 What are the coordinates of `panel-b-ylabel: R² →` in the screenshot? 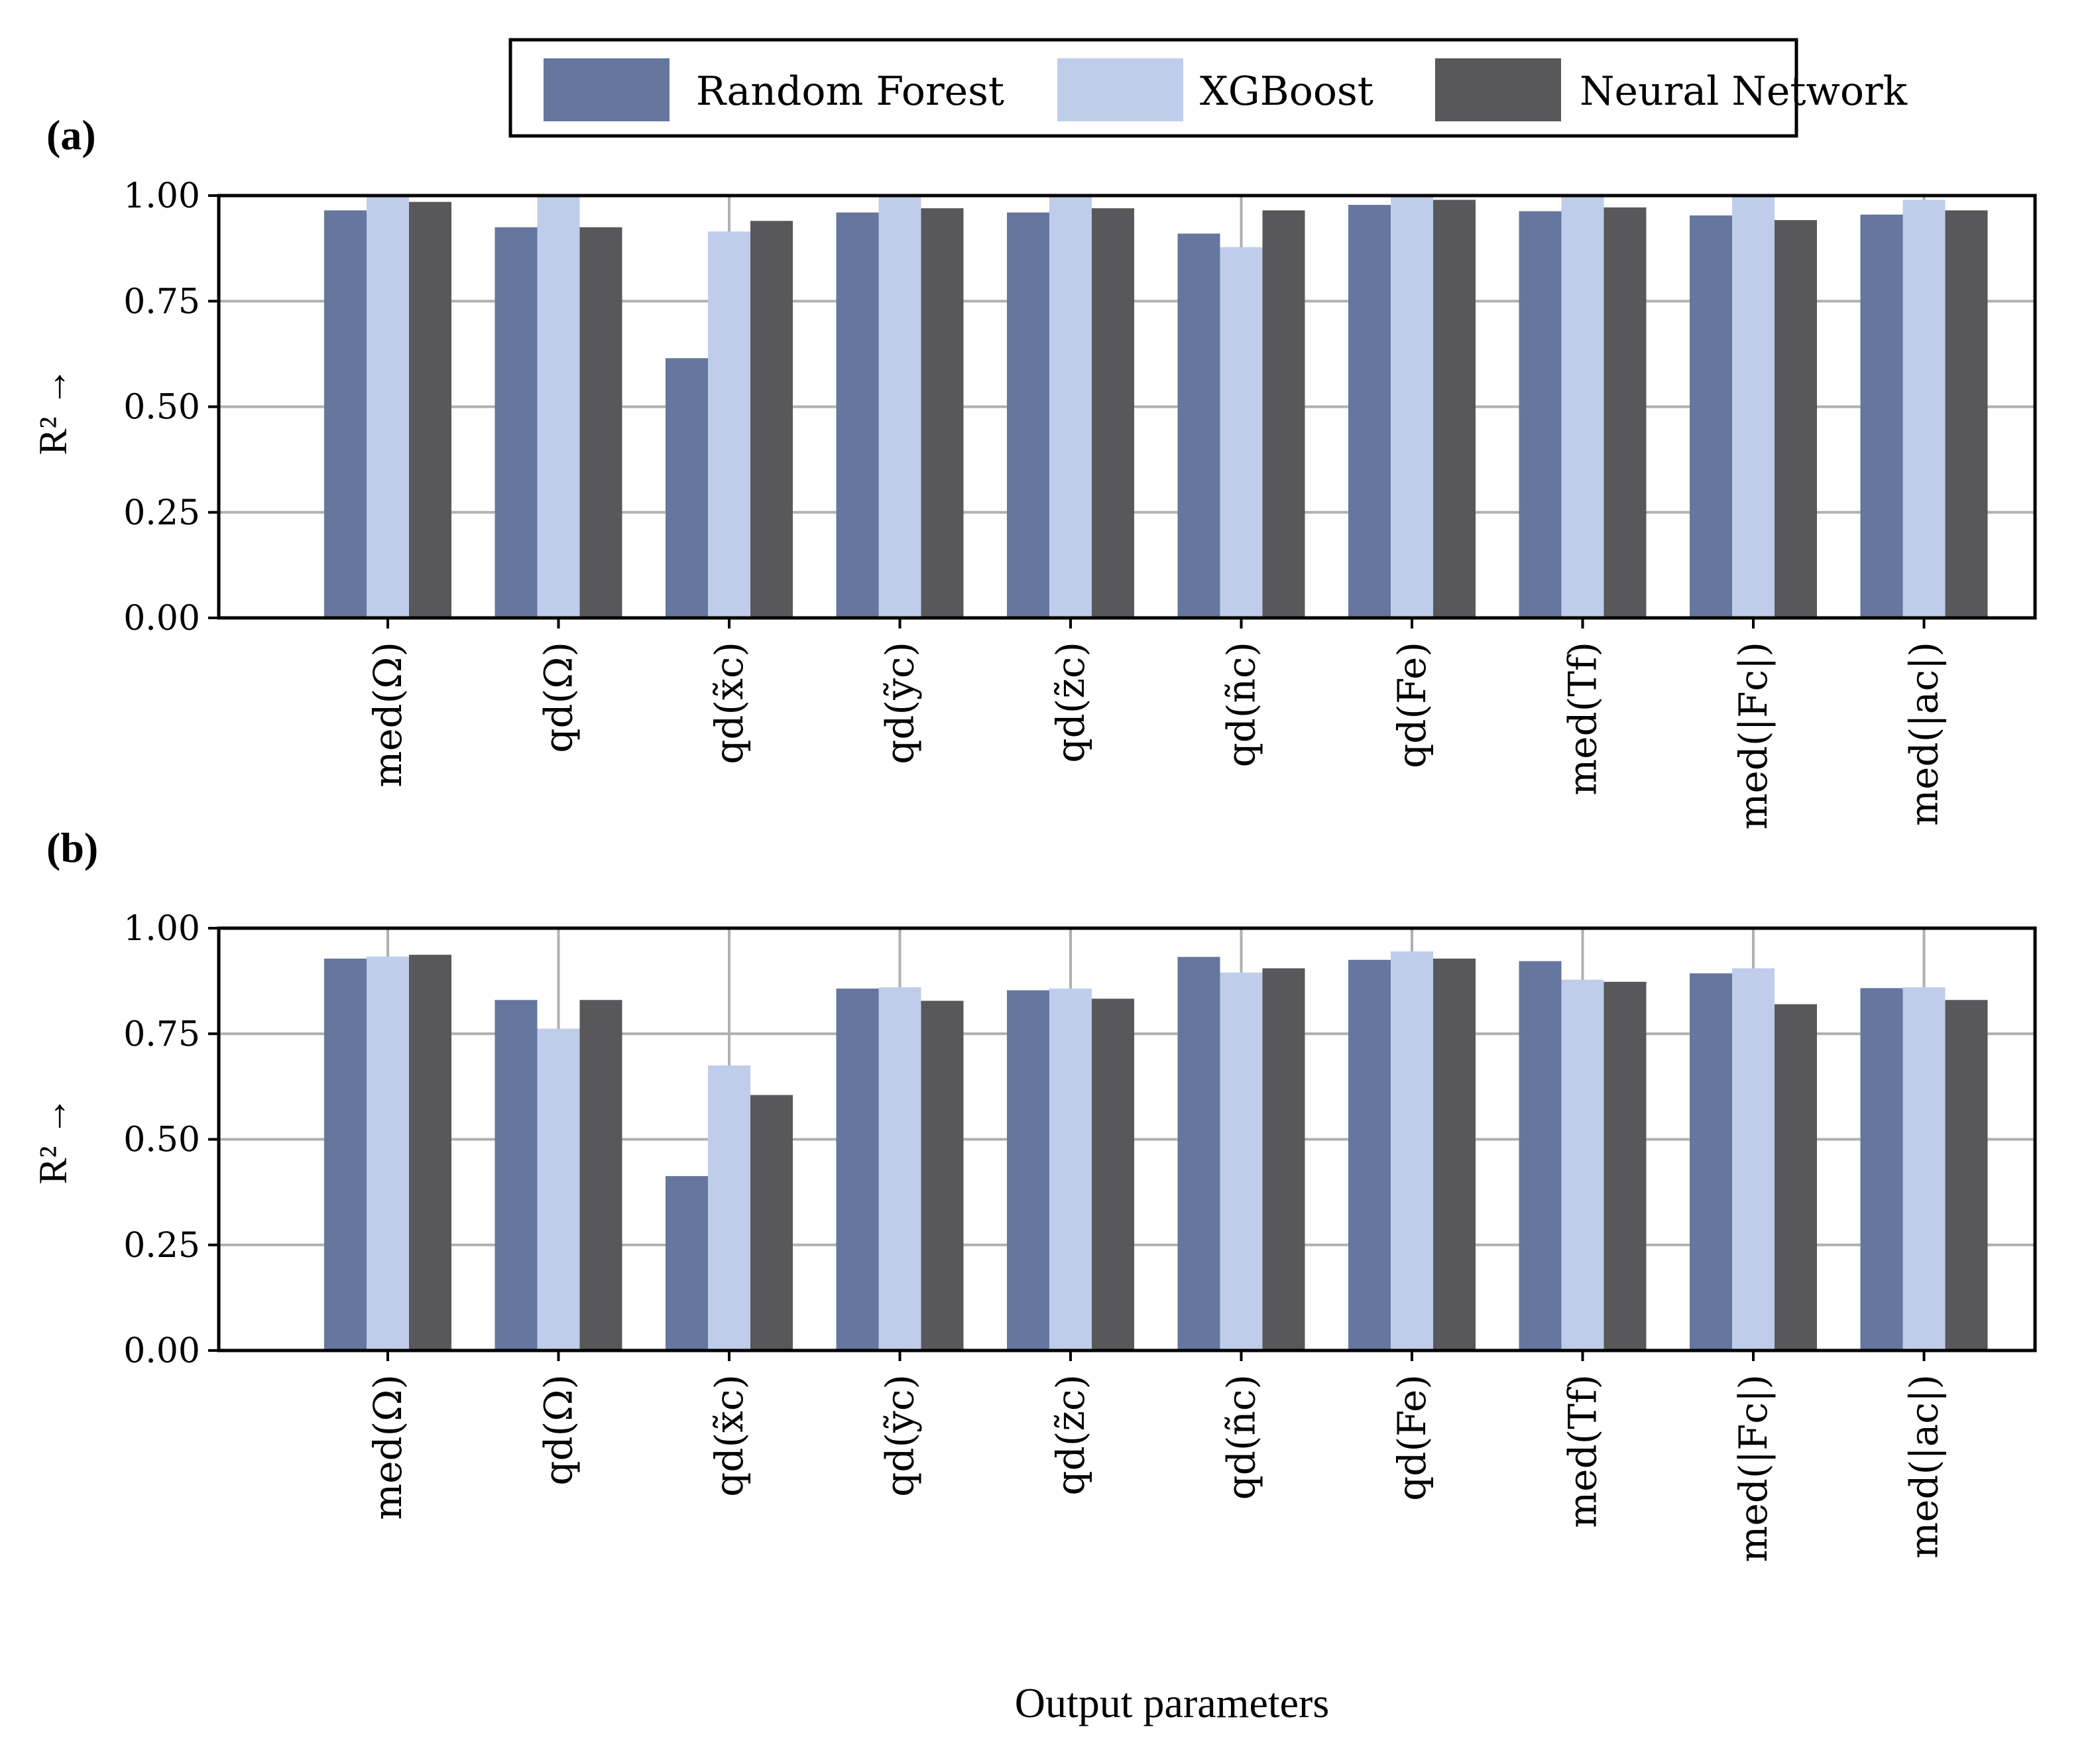 It's located at (53, 1140).